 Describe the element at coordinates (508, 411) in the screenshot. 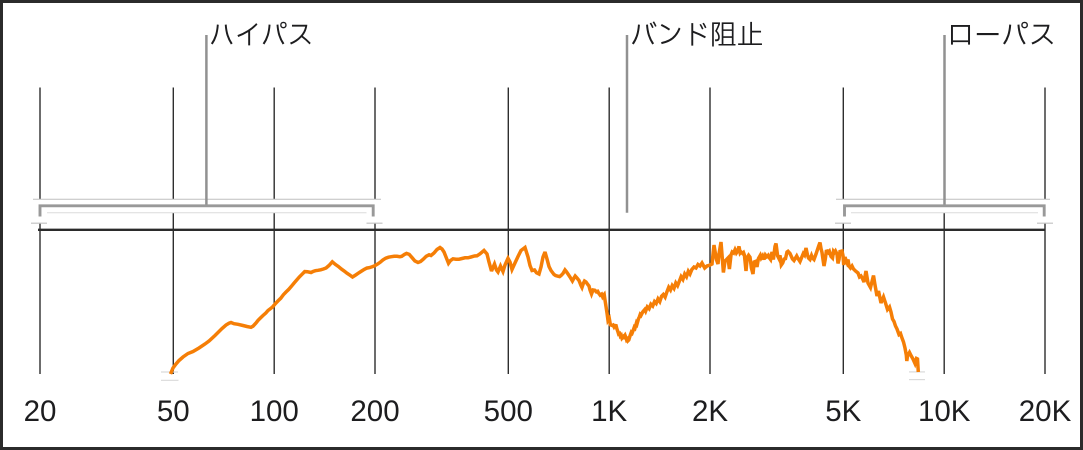

I see `svg-text: 500` at that location.